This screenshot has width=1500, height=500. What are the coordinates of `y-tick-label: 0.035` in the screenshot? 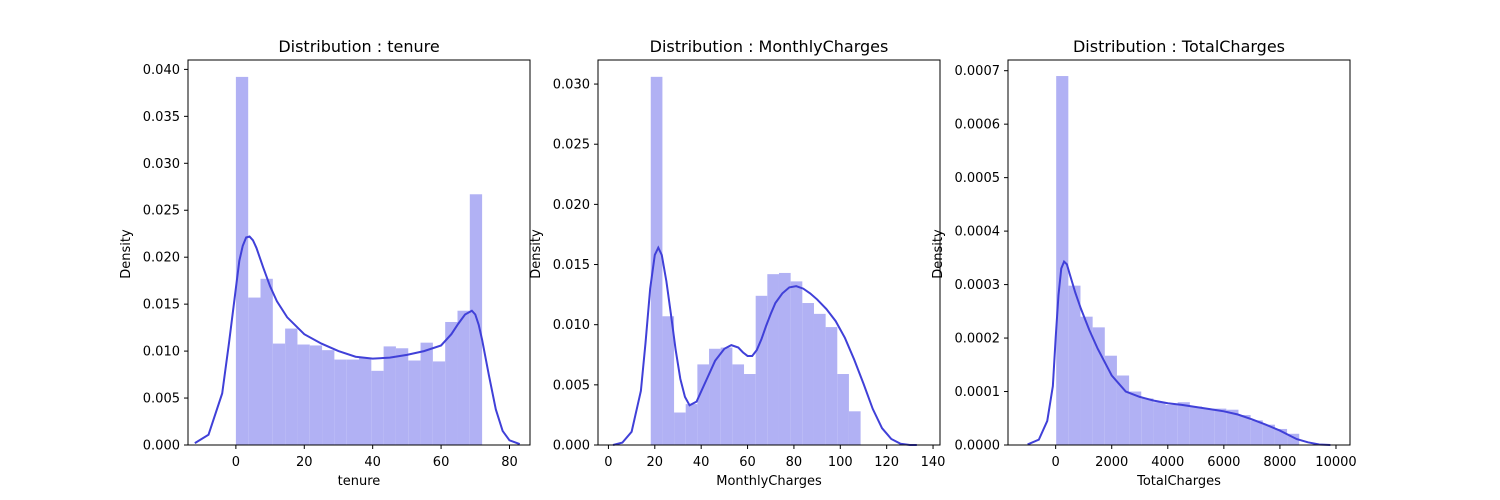 It's located at (161, 117).